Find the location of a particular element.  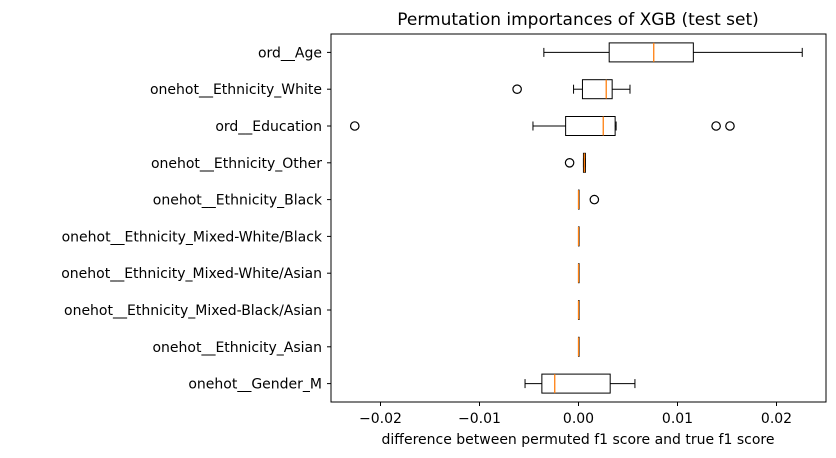

y-tick-label: onehot__Ethnicity_Asian is located at coordinates (237, 348).